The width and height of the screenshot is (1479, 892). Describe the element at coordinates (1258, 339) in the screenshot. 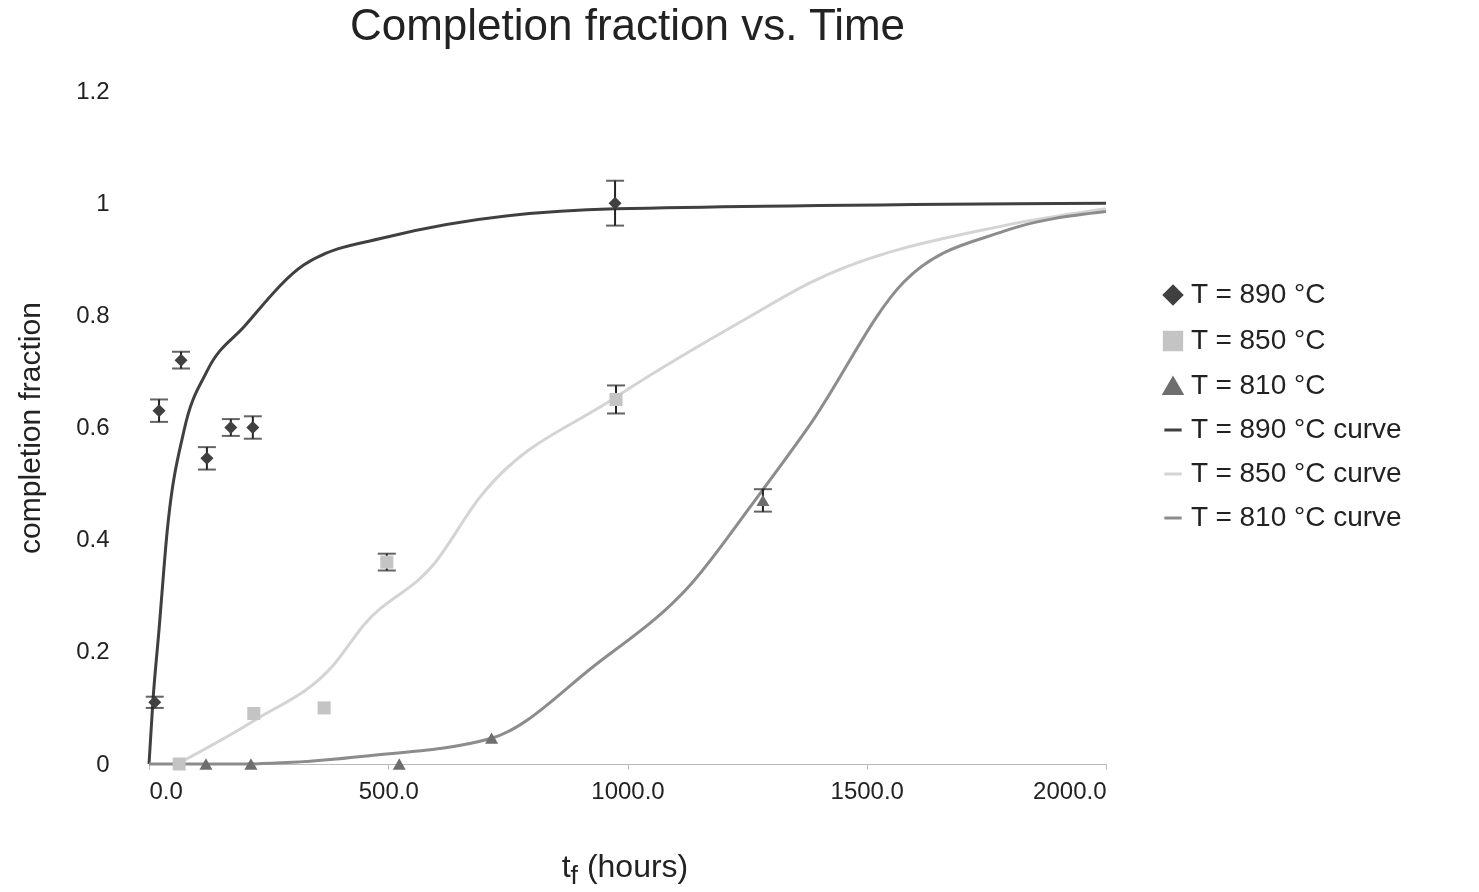

I see `legend-label: T = 850 °C` at that location.